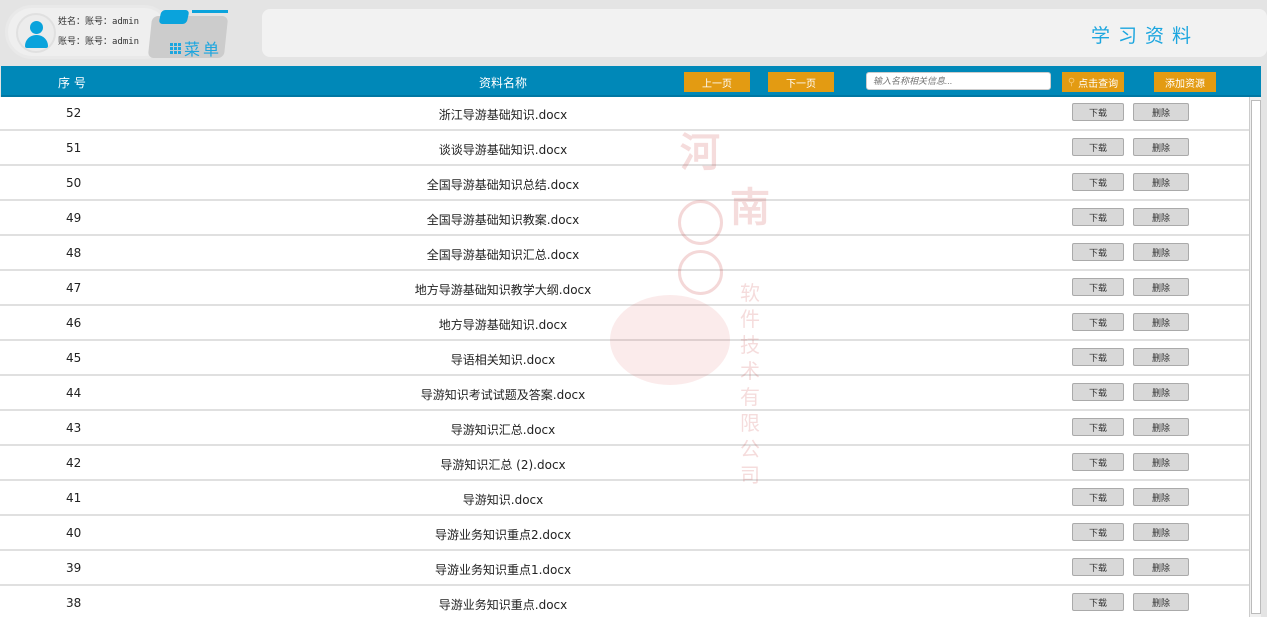 Image resolution: width=1267 pixels, height=617 pixels. Describe the element at coordinates (1185, 82) in the screenshot. I see `add-resource-button: 添加资源` at that location.